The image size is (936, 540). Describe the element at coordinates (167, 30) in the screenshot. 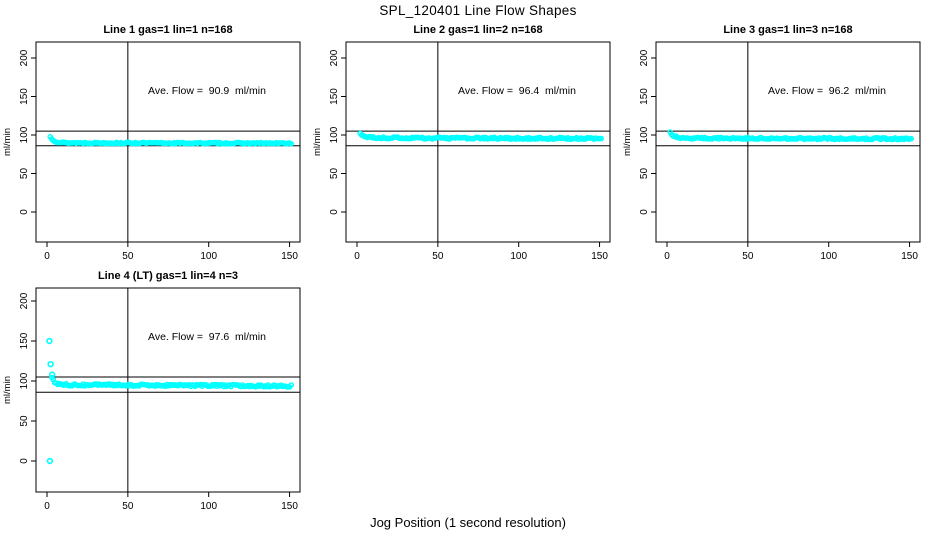

I see `panel-title: Line 1 gas=1 lin=1 n=168` at that location.